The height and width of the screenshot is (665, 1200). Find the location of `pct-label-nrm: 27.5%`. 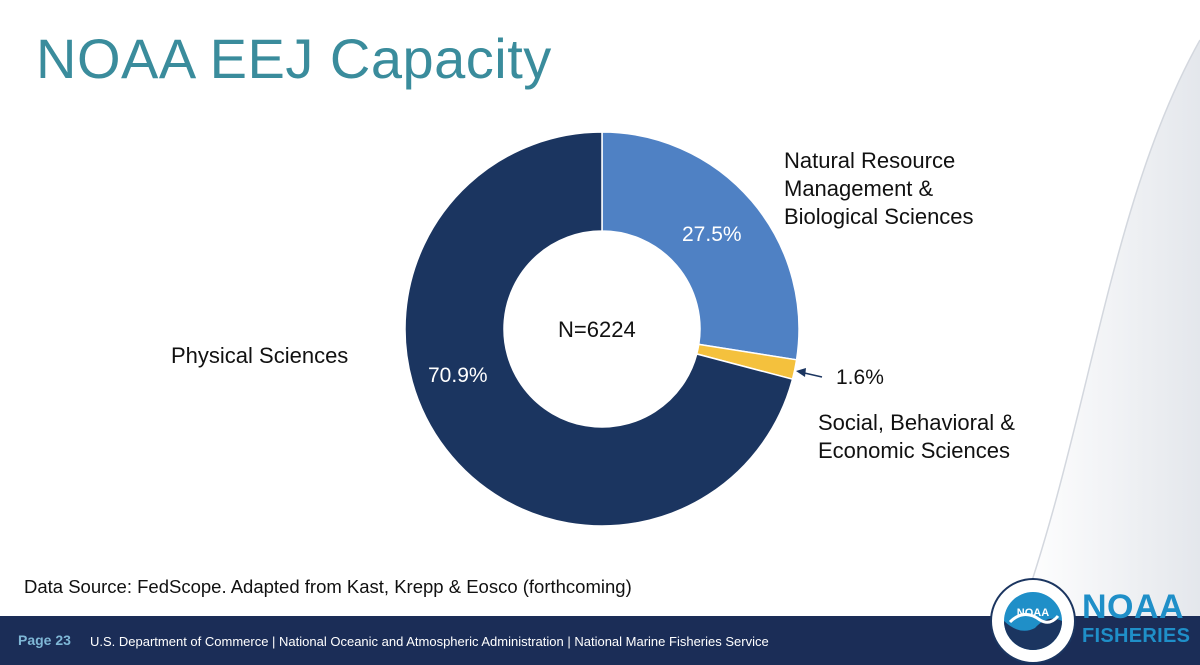

pct-label-nrm: 27.5% is located at coordinates (712, 234).